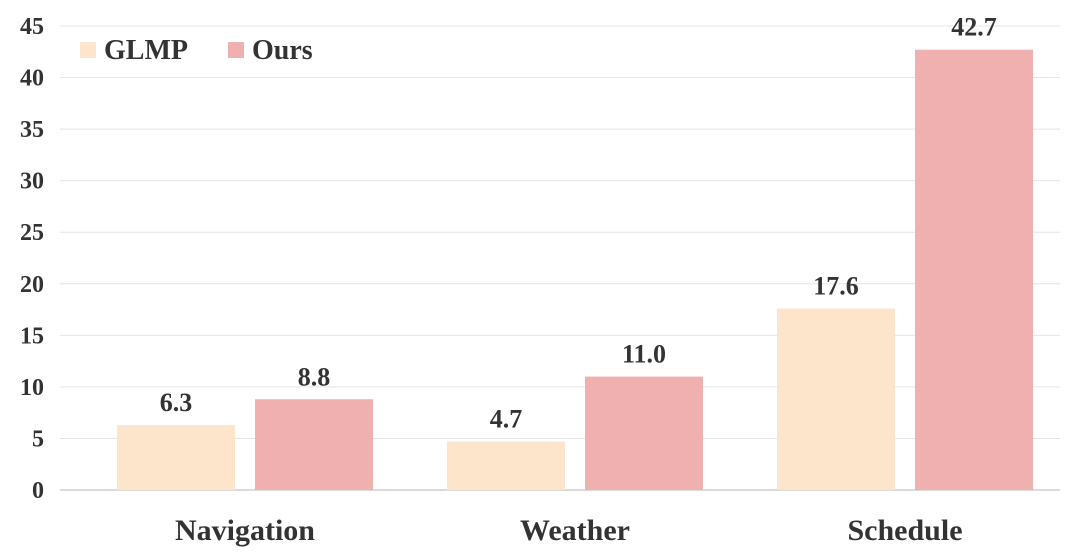 This screenshot has width=1080, height=554. I want to click on y-tick-label: 45, so click(32, 27).